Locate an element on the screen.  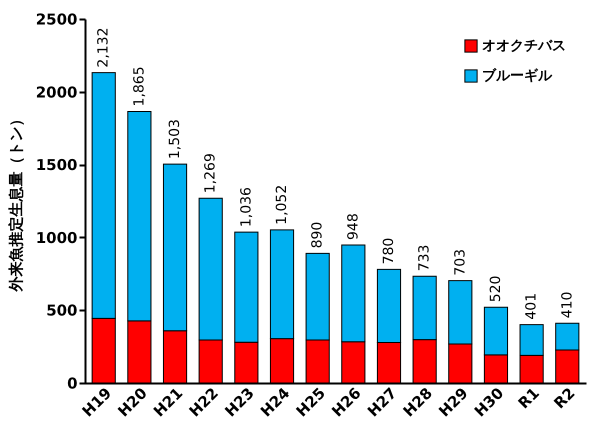
y-axis-title: 外来魚推定生息量（トン） is located at coordinates (15, 202).